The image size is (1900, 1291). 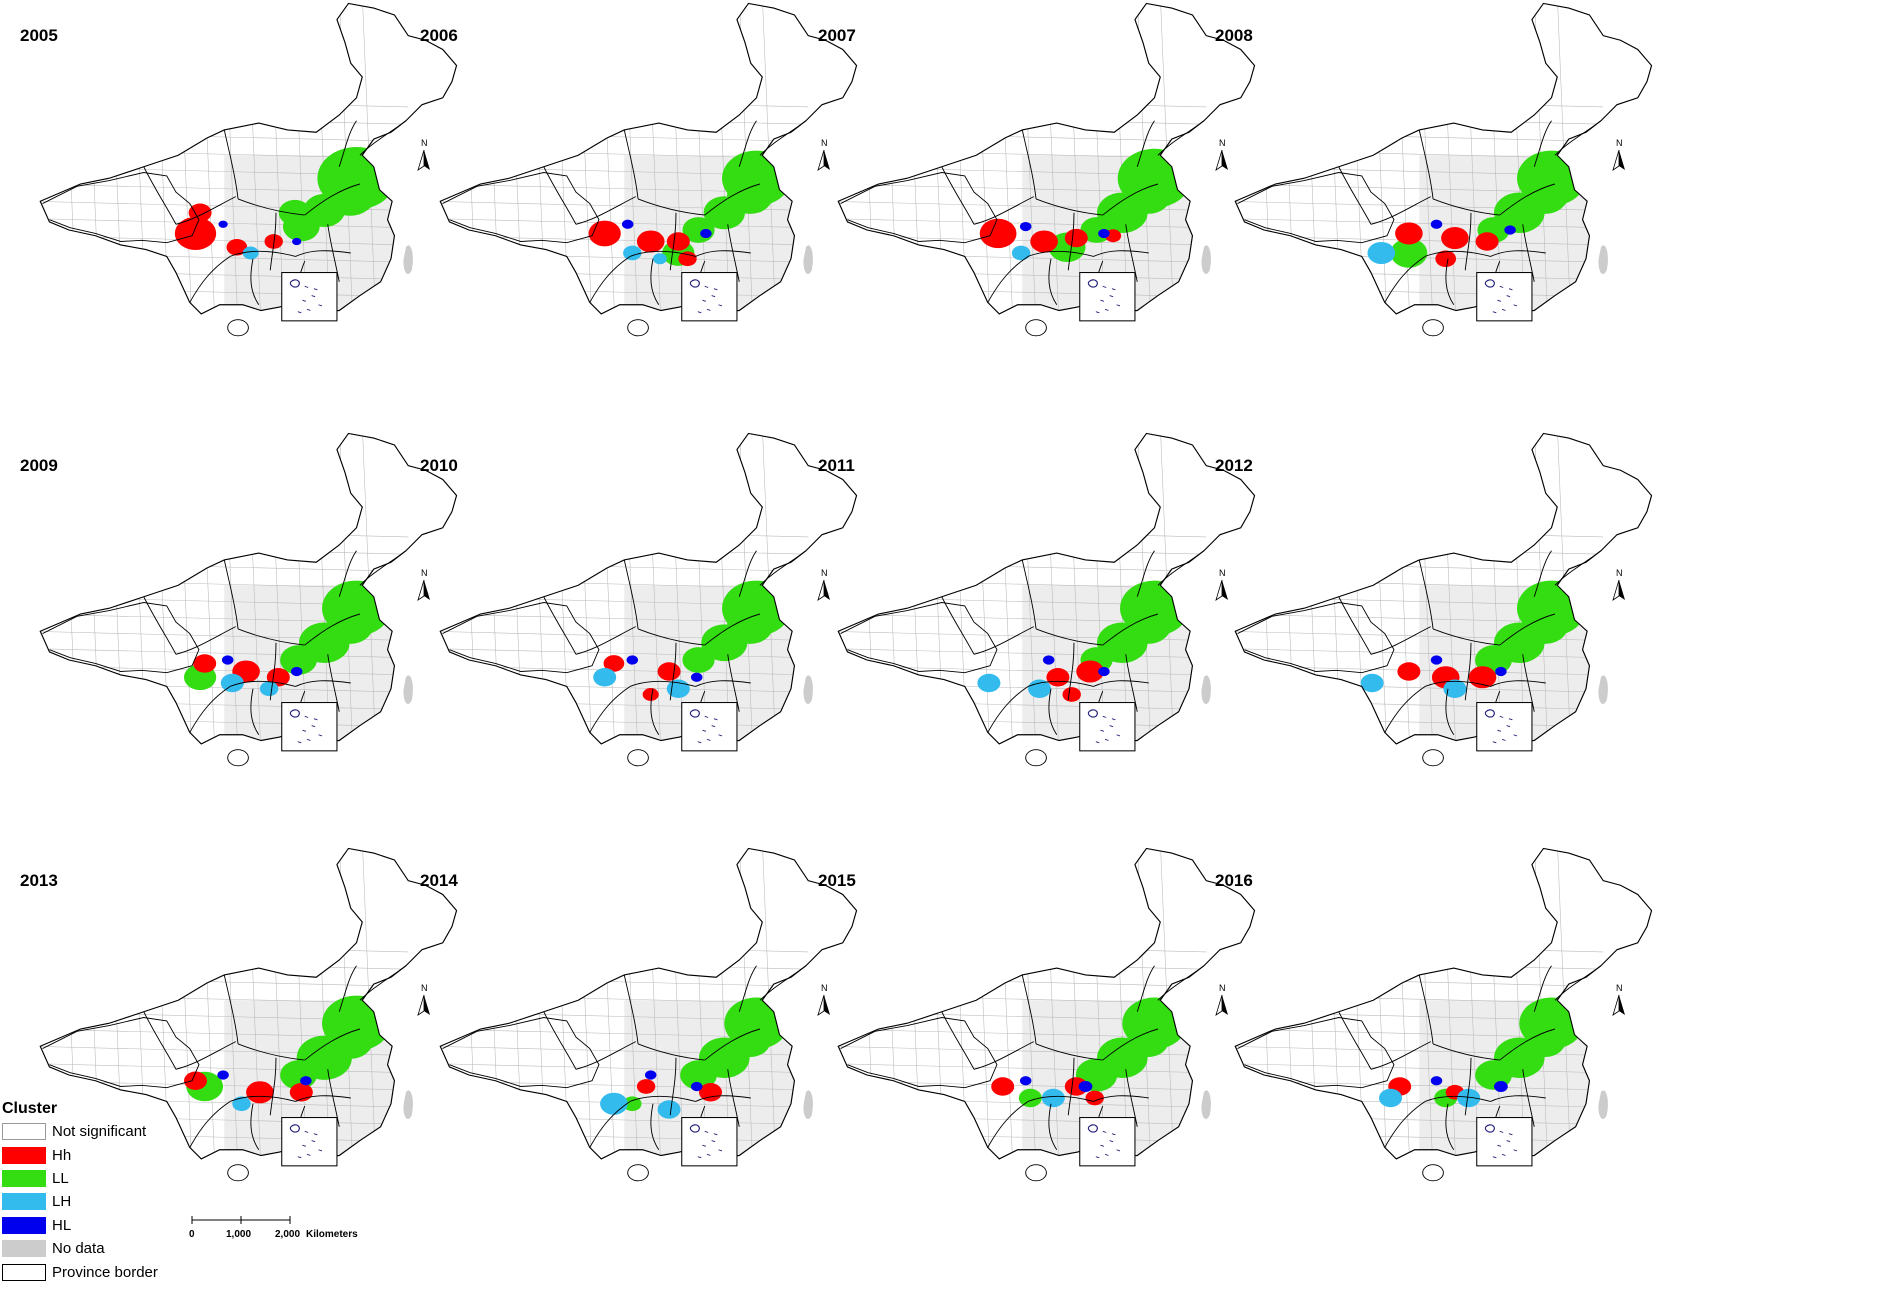 What do you see at coordinates (332, 1234) in the screenshot?
I see `scale-unit: Kilometers` at bounding box center [332, 1234].